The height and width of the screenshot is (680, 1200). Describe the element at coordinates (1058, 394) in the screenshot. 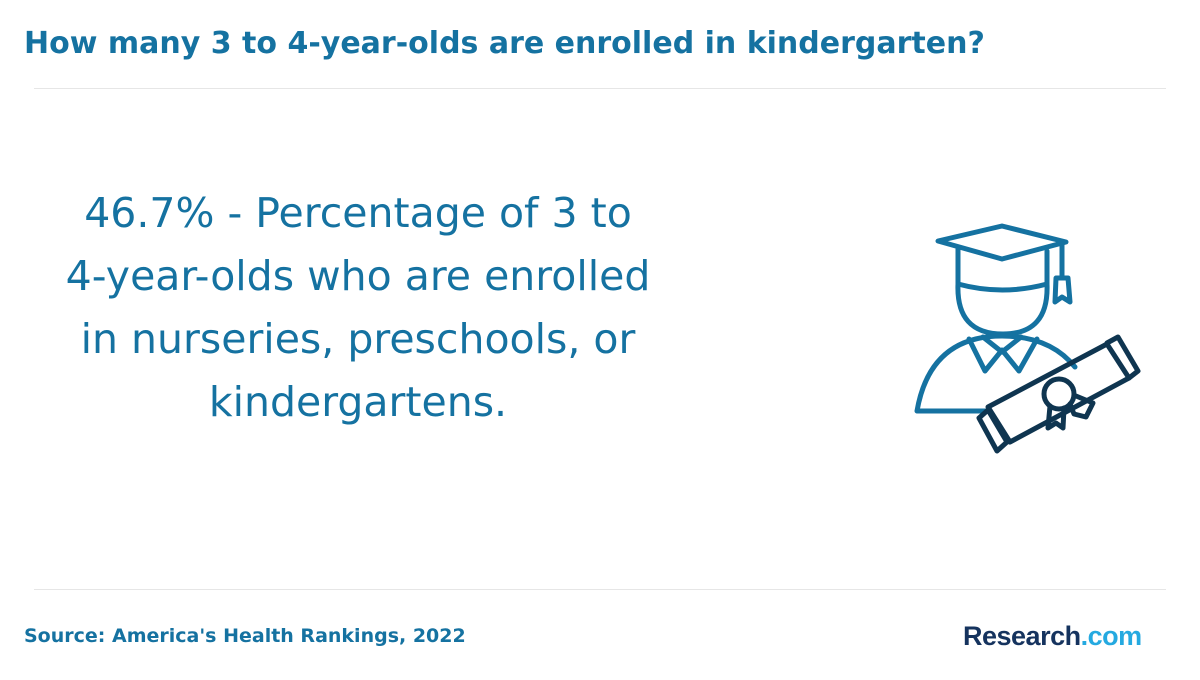

I see `diploma-scroll` at that location.